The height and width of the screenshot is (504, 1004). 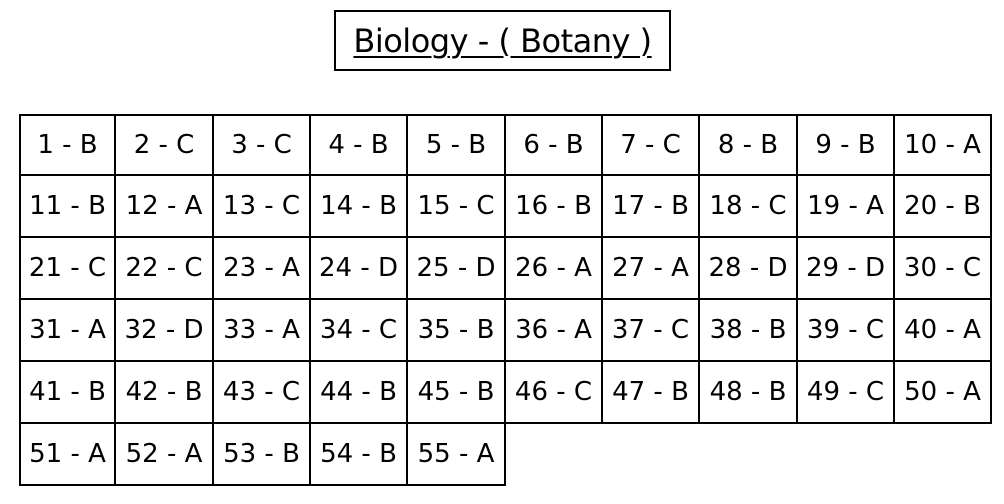 I want to click on answer-cell: 5 - B, so click(x=457, y=145).